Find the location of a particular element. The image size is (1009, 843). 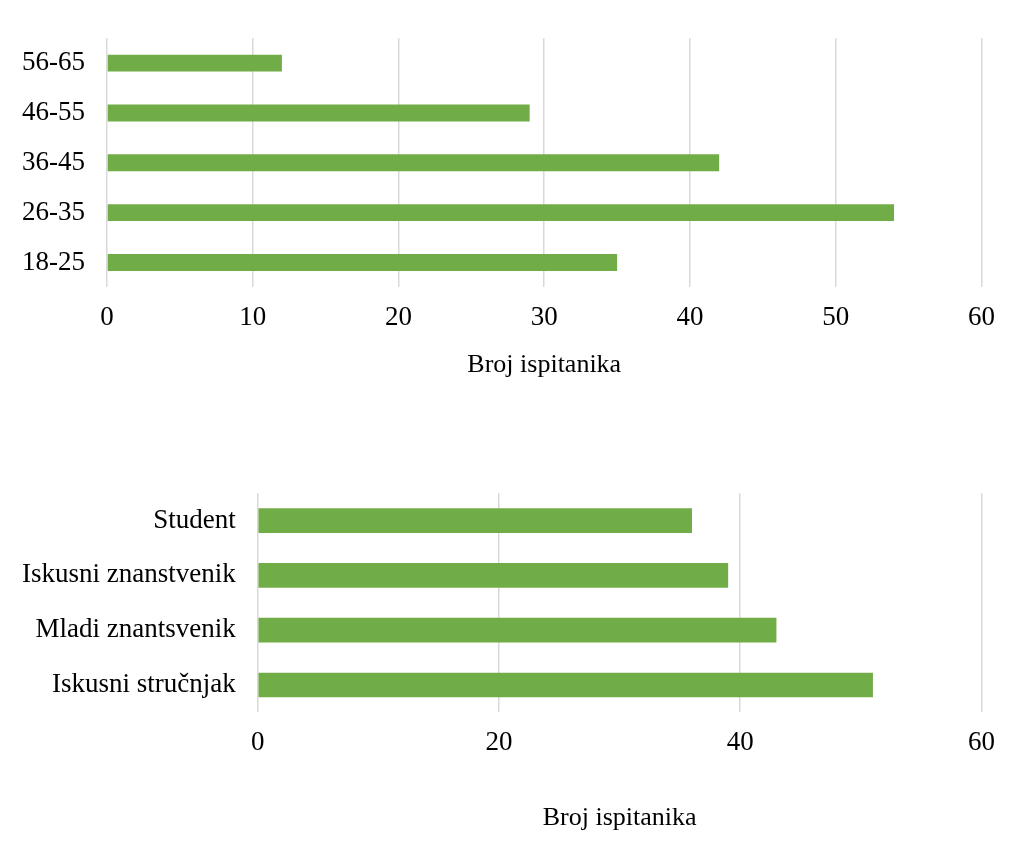

y-tick-label: Mladi znantsvenik is located at coordinates (136, 628).